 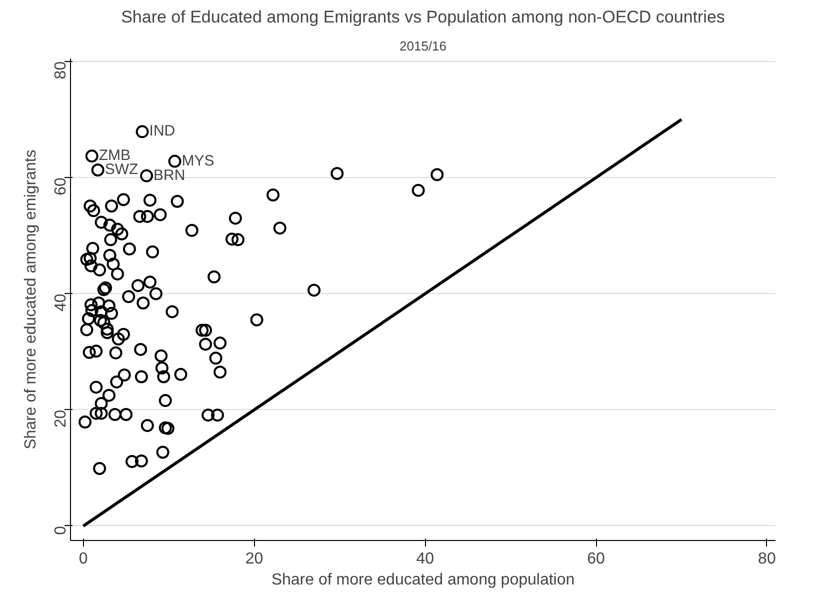 I want to click on y-tick-label: 20, so click(x=61, y=419).